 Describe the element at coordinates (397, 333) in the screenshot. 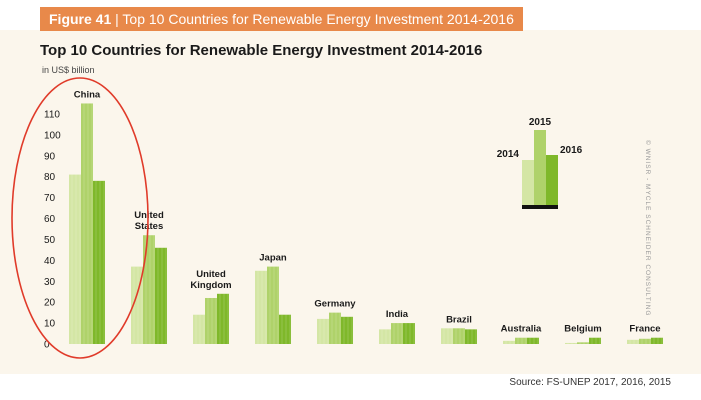

I see `bar-india-2015` at that location.